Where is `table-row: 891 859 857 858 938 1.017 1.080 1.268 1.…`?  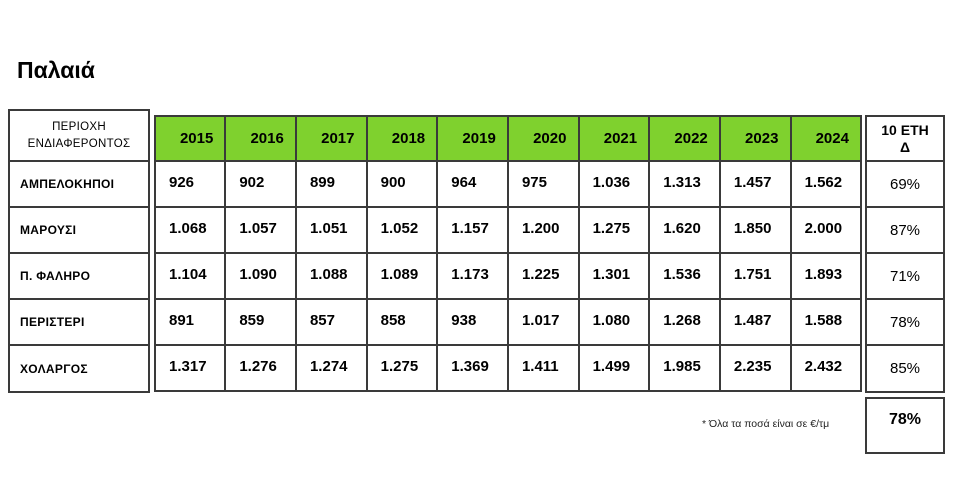
table-row: 891 859 857 858 938 1.017 1.080 1.268 1.… is located at coordinates (508, 322).